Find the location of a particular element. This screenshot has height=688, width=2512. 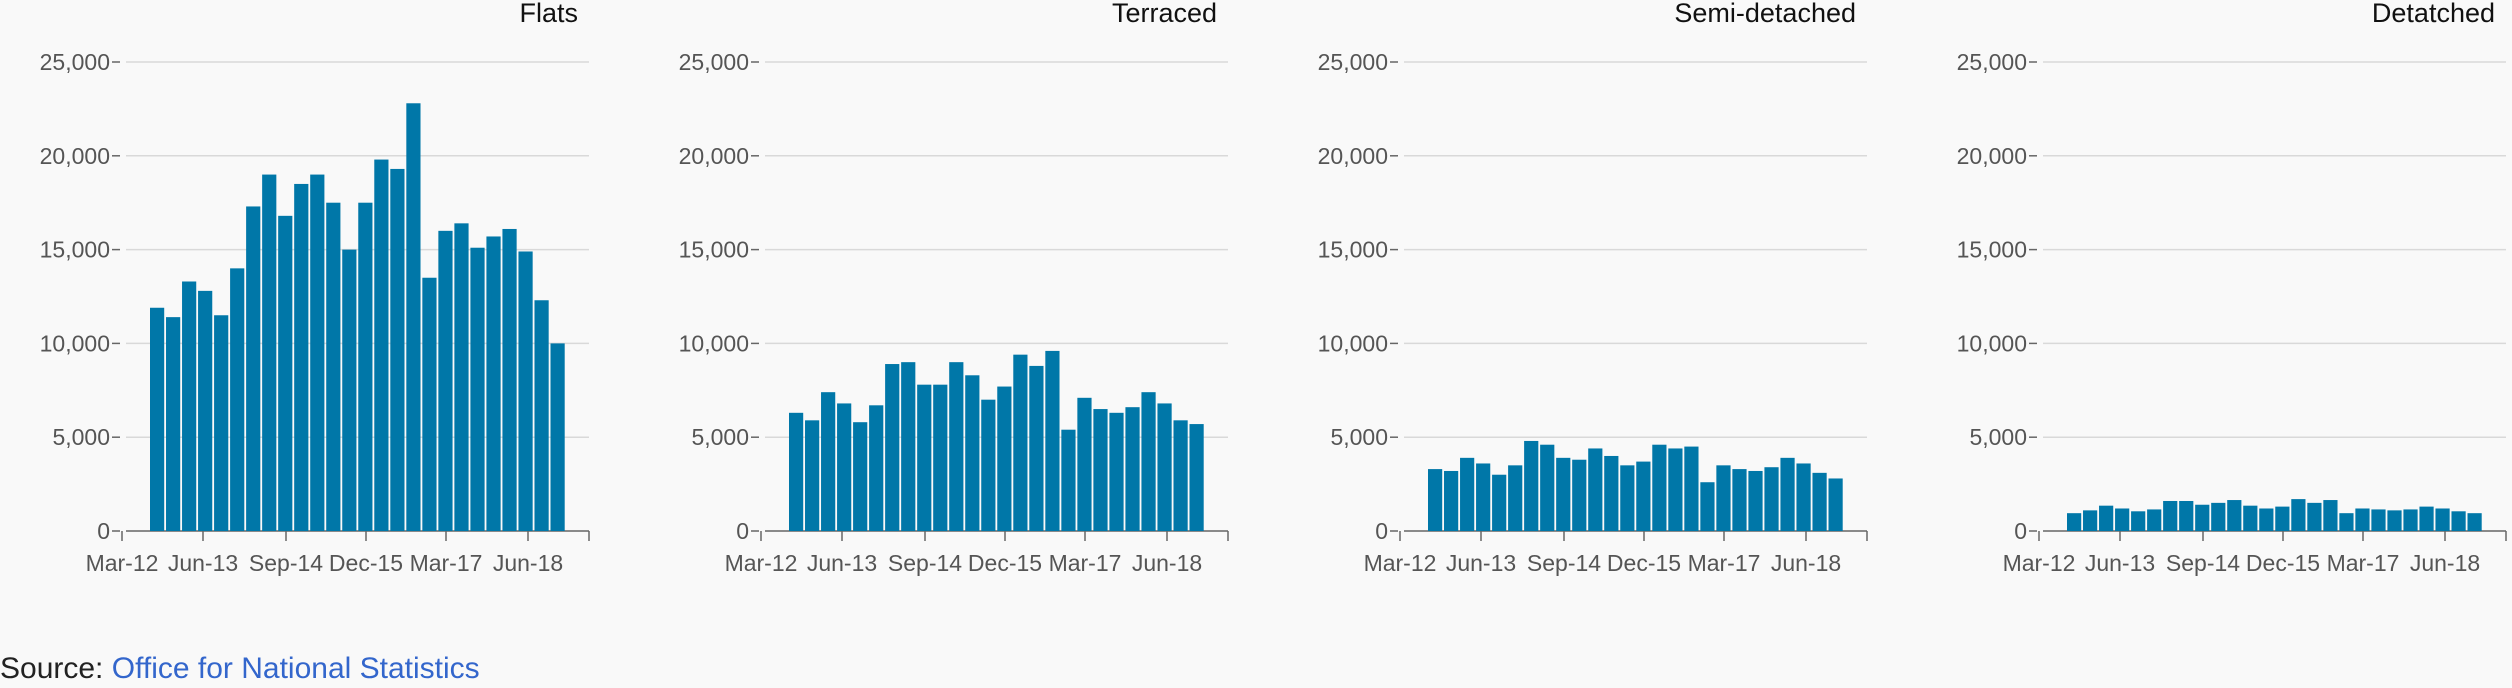

source-link: Office for National Statistics is located at coordinates (295, 668).